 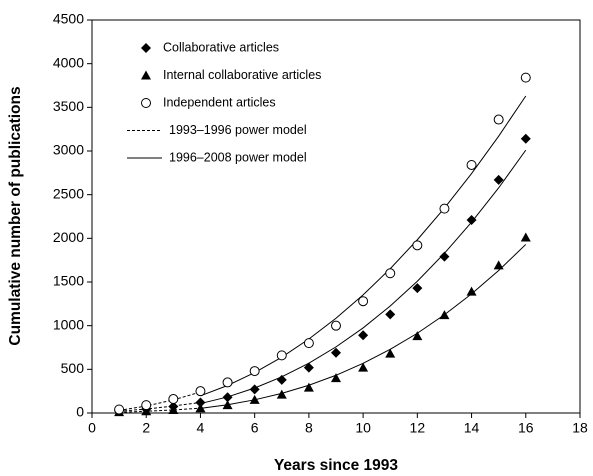 What do you see at coordinates (221, 47) in the screenshot?
I see `legend-label: Collaborative articles` at bounding box center [221, 47].